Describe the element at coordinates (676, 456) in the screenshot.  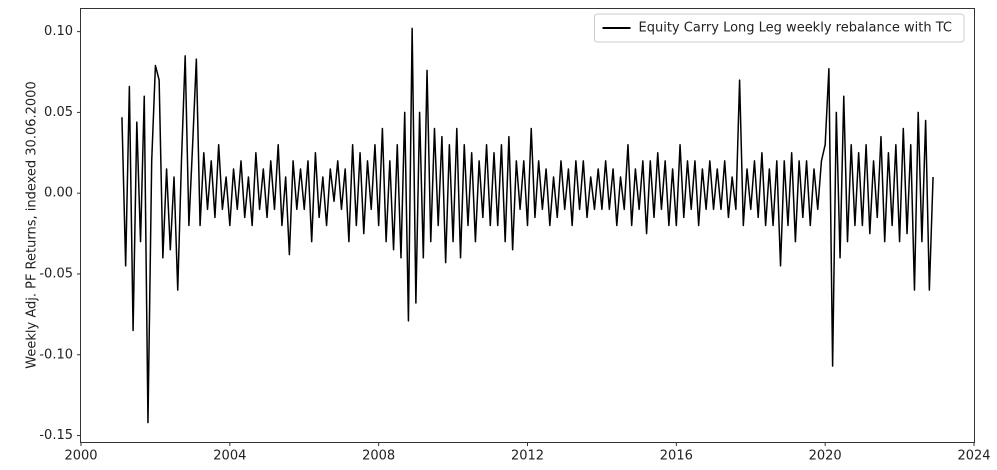
I see `x-tick-label: 2016` at that location.